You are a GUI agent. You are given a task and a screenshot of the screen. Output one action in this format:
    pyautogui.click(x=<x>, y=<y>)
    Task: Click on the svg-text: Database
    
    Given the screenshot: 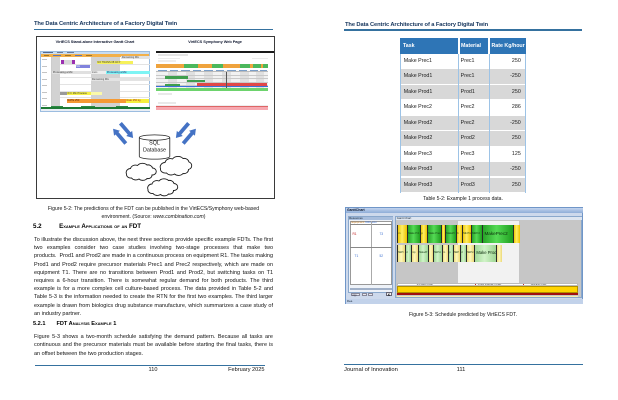 What is the action you would take?
    pyautogui.click(x=154, y=151)
    